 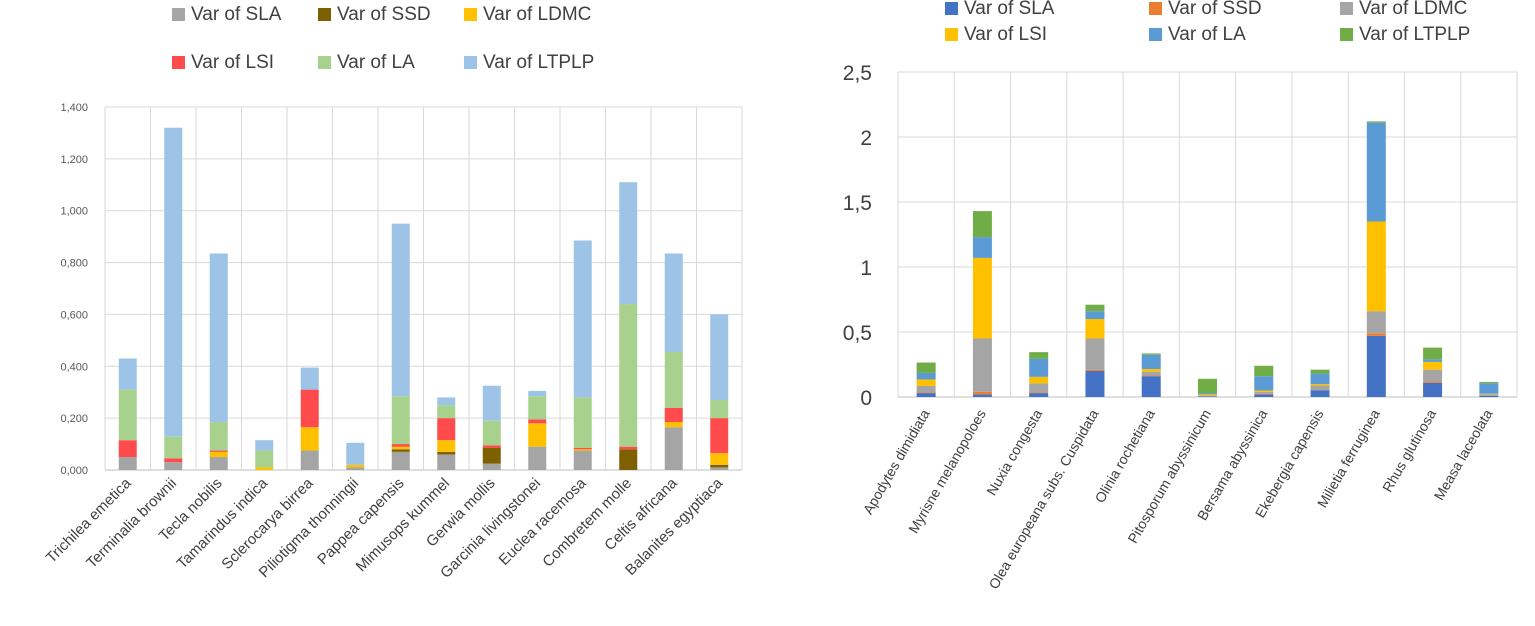 What do you see at coordinates (866, 268) in the screenshot?
I see `y-tick-label: 1` at bounding box center [866, 268].